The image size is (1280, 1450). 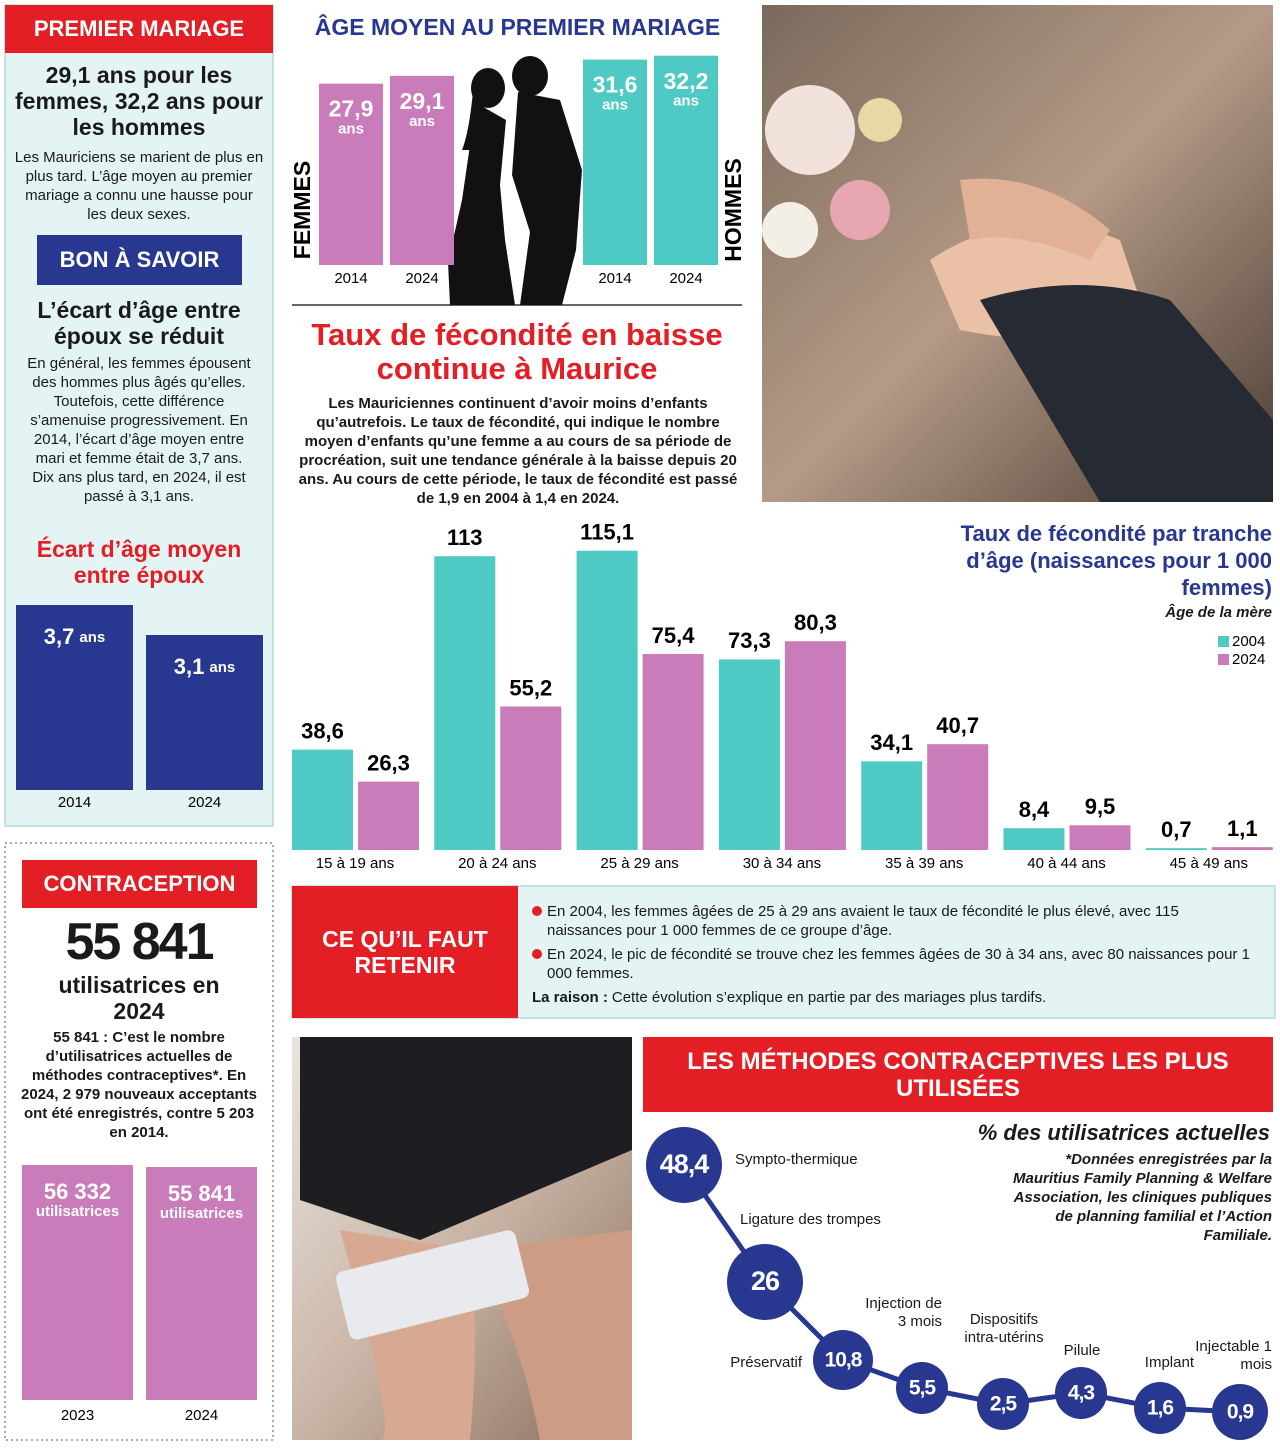 What do you see at coordinates (891, 742) in the screenshot?
I see `value-label: 34,1` at bounding box center [891, 742].